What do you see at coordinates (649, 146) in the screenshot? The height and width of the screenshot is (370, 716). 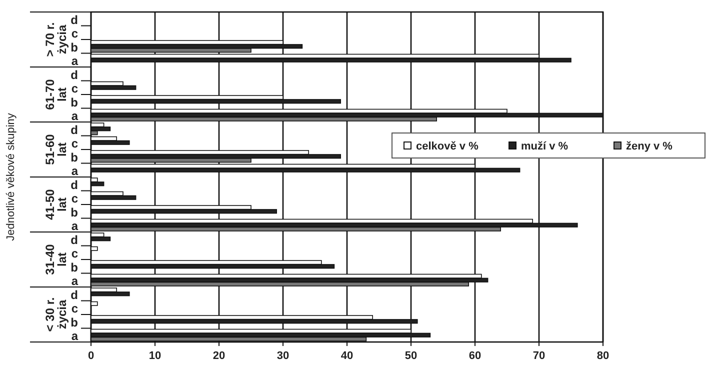 I see `legend-label: ženy v %` at bounding box center [649, 146].